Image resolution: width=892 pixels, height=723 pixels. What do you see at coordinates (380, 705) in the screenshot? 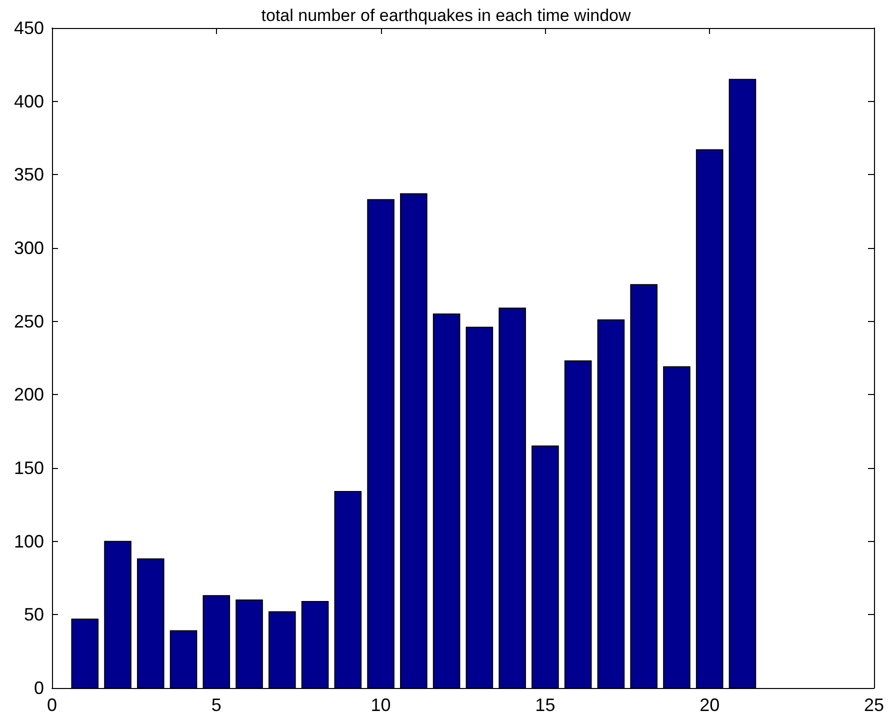
I see `x-tick-label: 10` at bounding box center [380, 705].